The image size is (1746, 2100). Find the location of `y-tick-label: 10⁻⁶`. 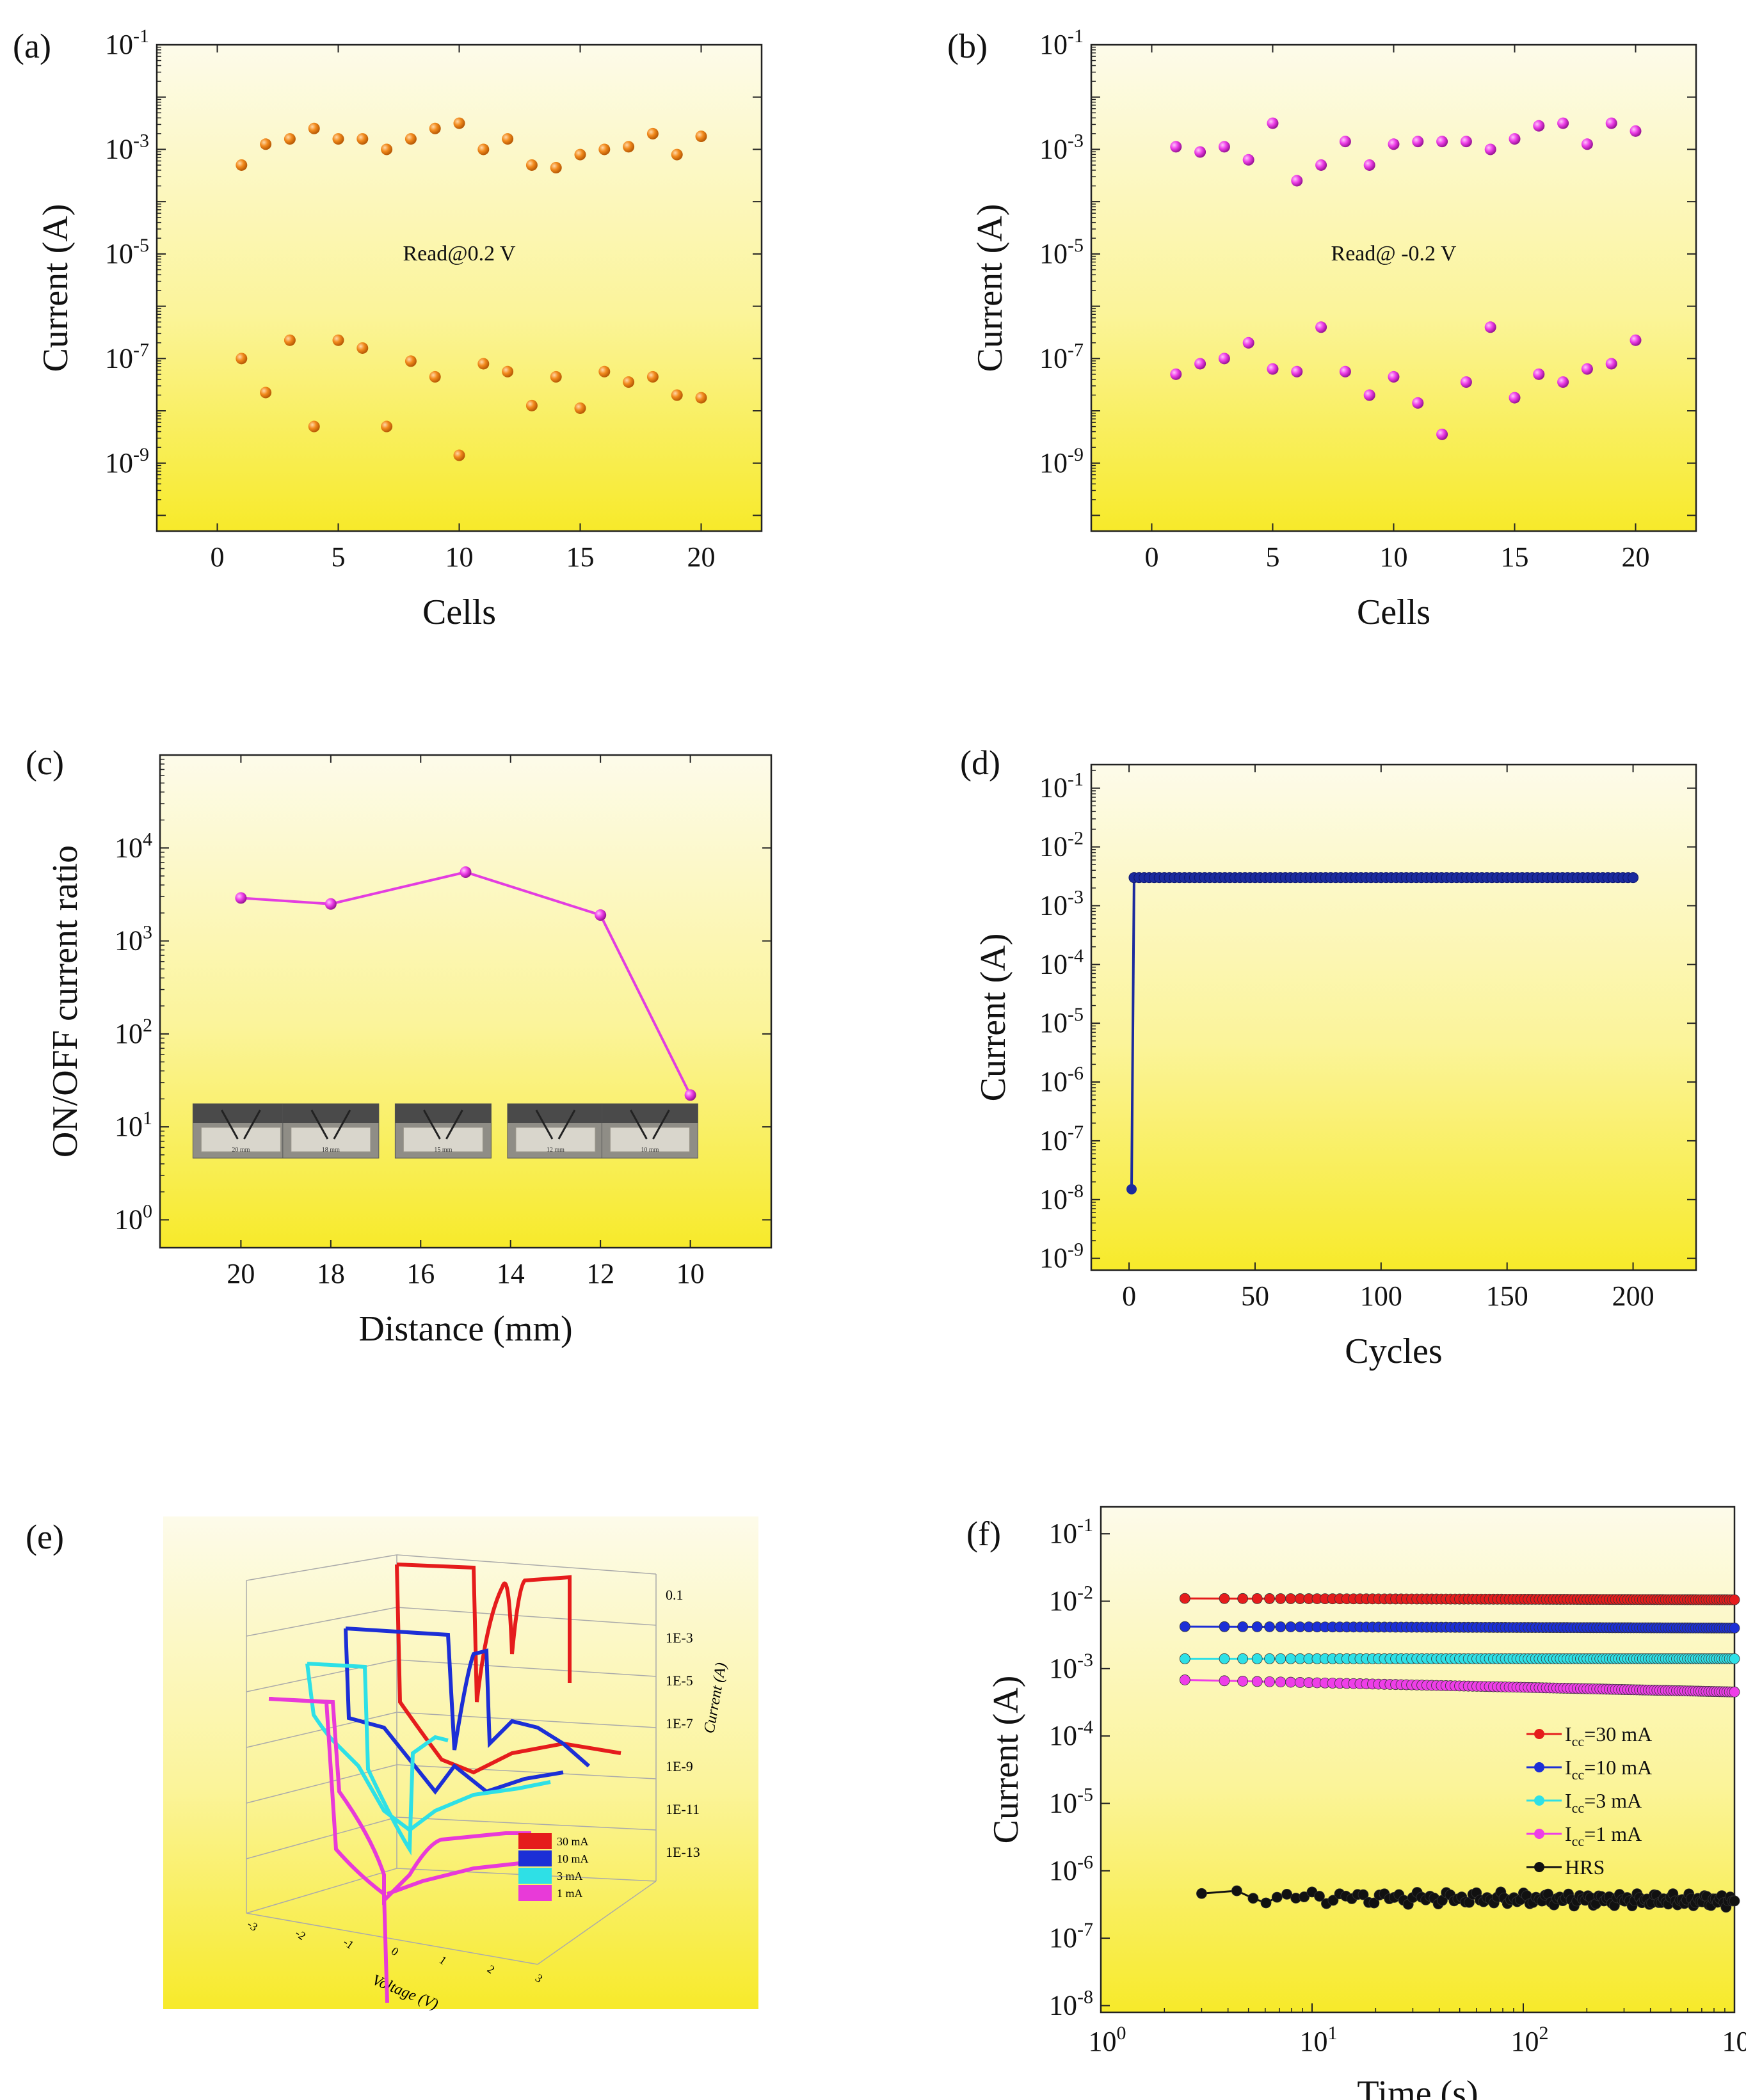

y-tick-label: 10⁻⁶ is located at coordinates (1061, 1080).